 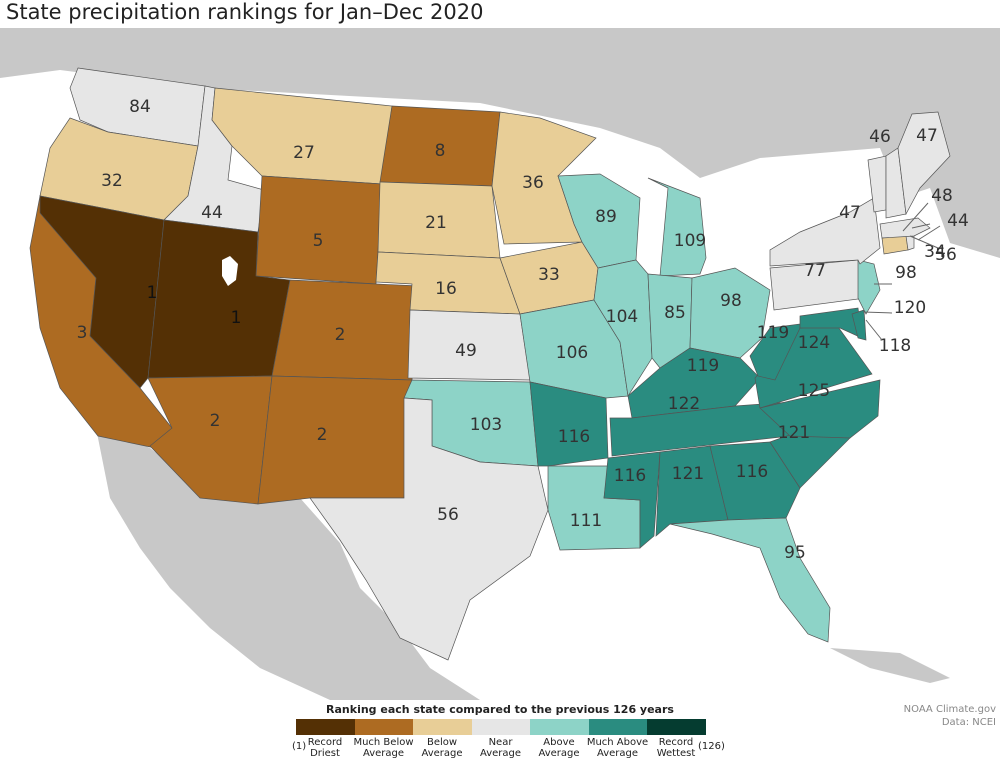 I want to click on state-ny, so click(x=825, y=232).